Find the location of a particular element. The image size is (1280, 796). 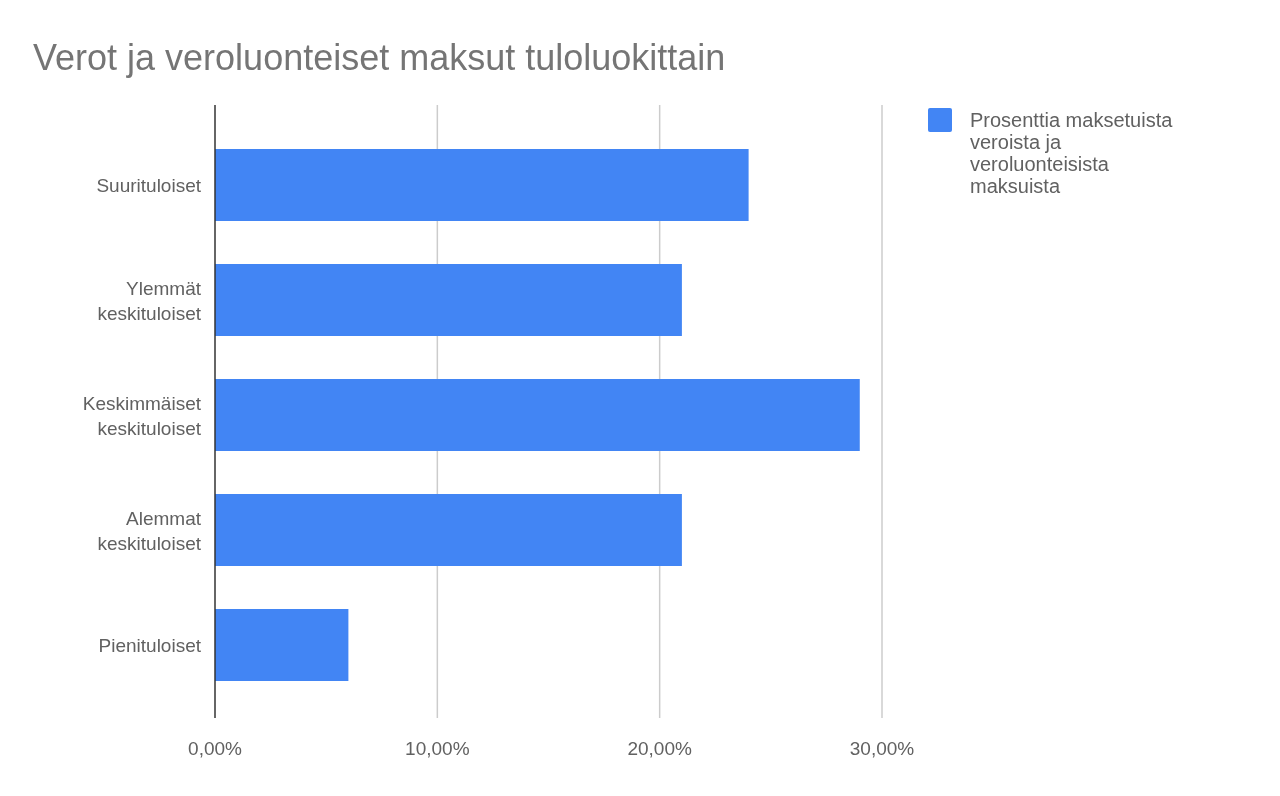

y-tick-label: Pienituloiset is located at coordinates (150, 645).